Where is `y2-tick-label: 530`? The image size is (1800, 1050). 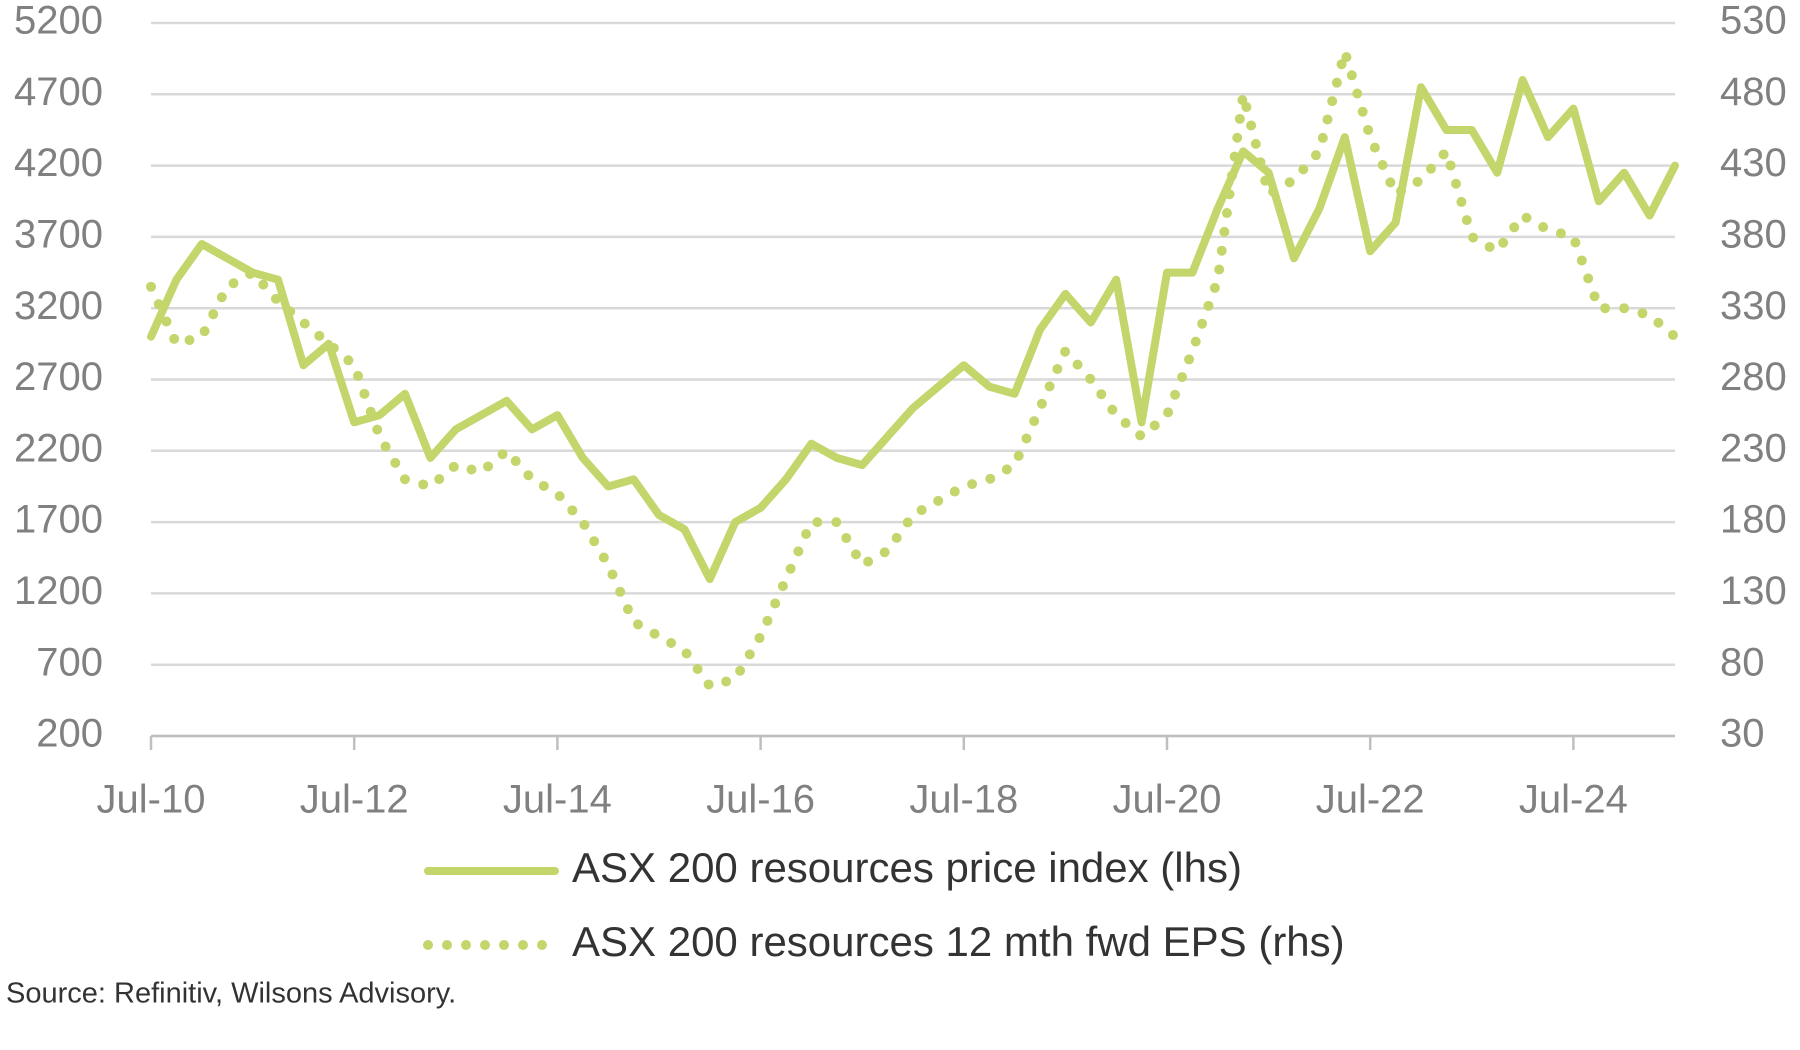
y2-tick-label: 530 is located at coordinates (1753, 21).